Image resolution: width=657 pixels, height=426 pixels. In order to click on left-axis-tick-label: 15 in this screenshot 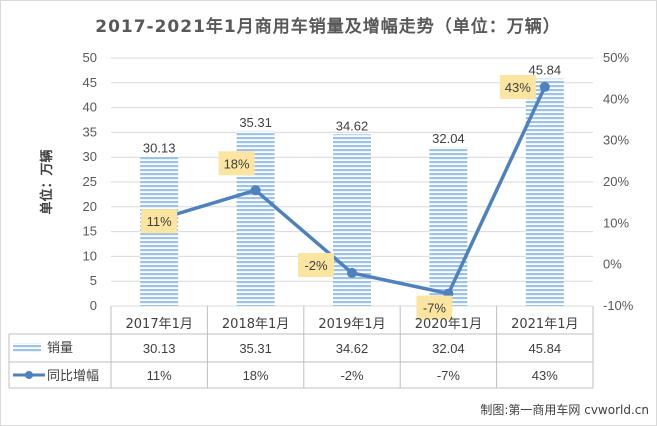, I will do `click(90, 231)`.